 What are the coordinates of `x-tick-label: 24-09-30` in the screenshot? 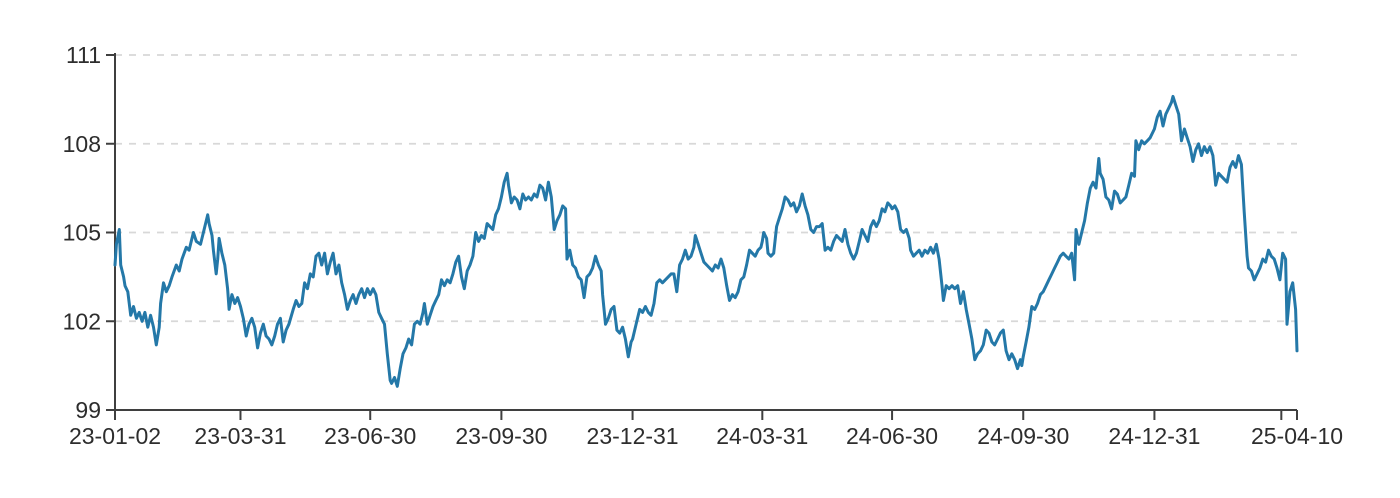 It's located at (1023, 436).